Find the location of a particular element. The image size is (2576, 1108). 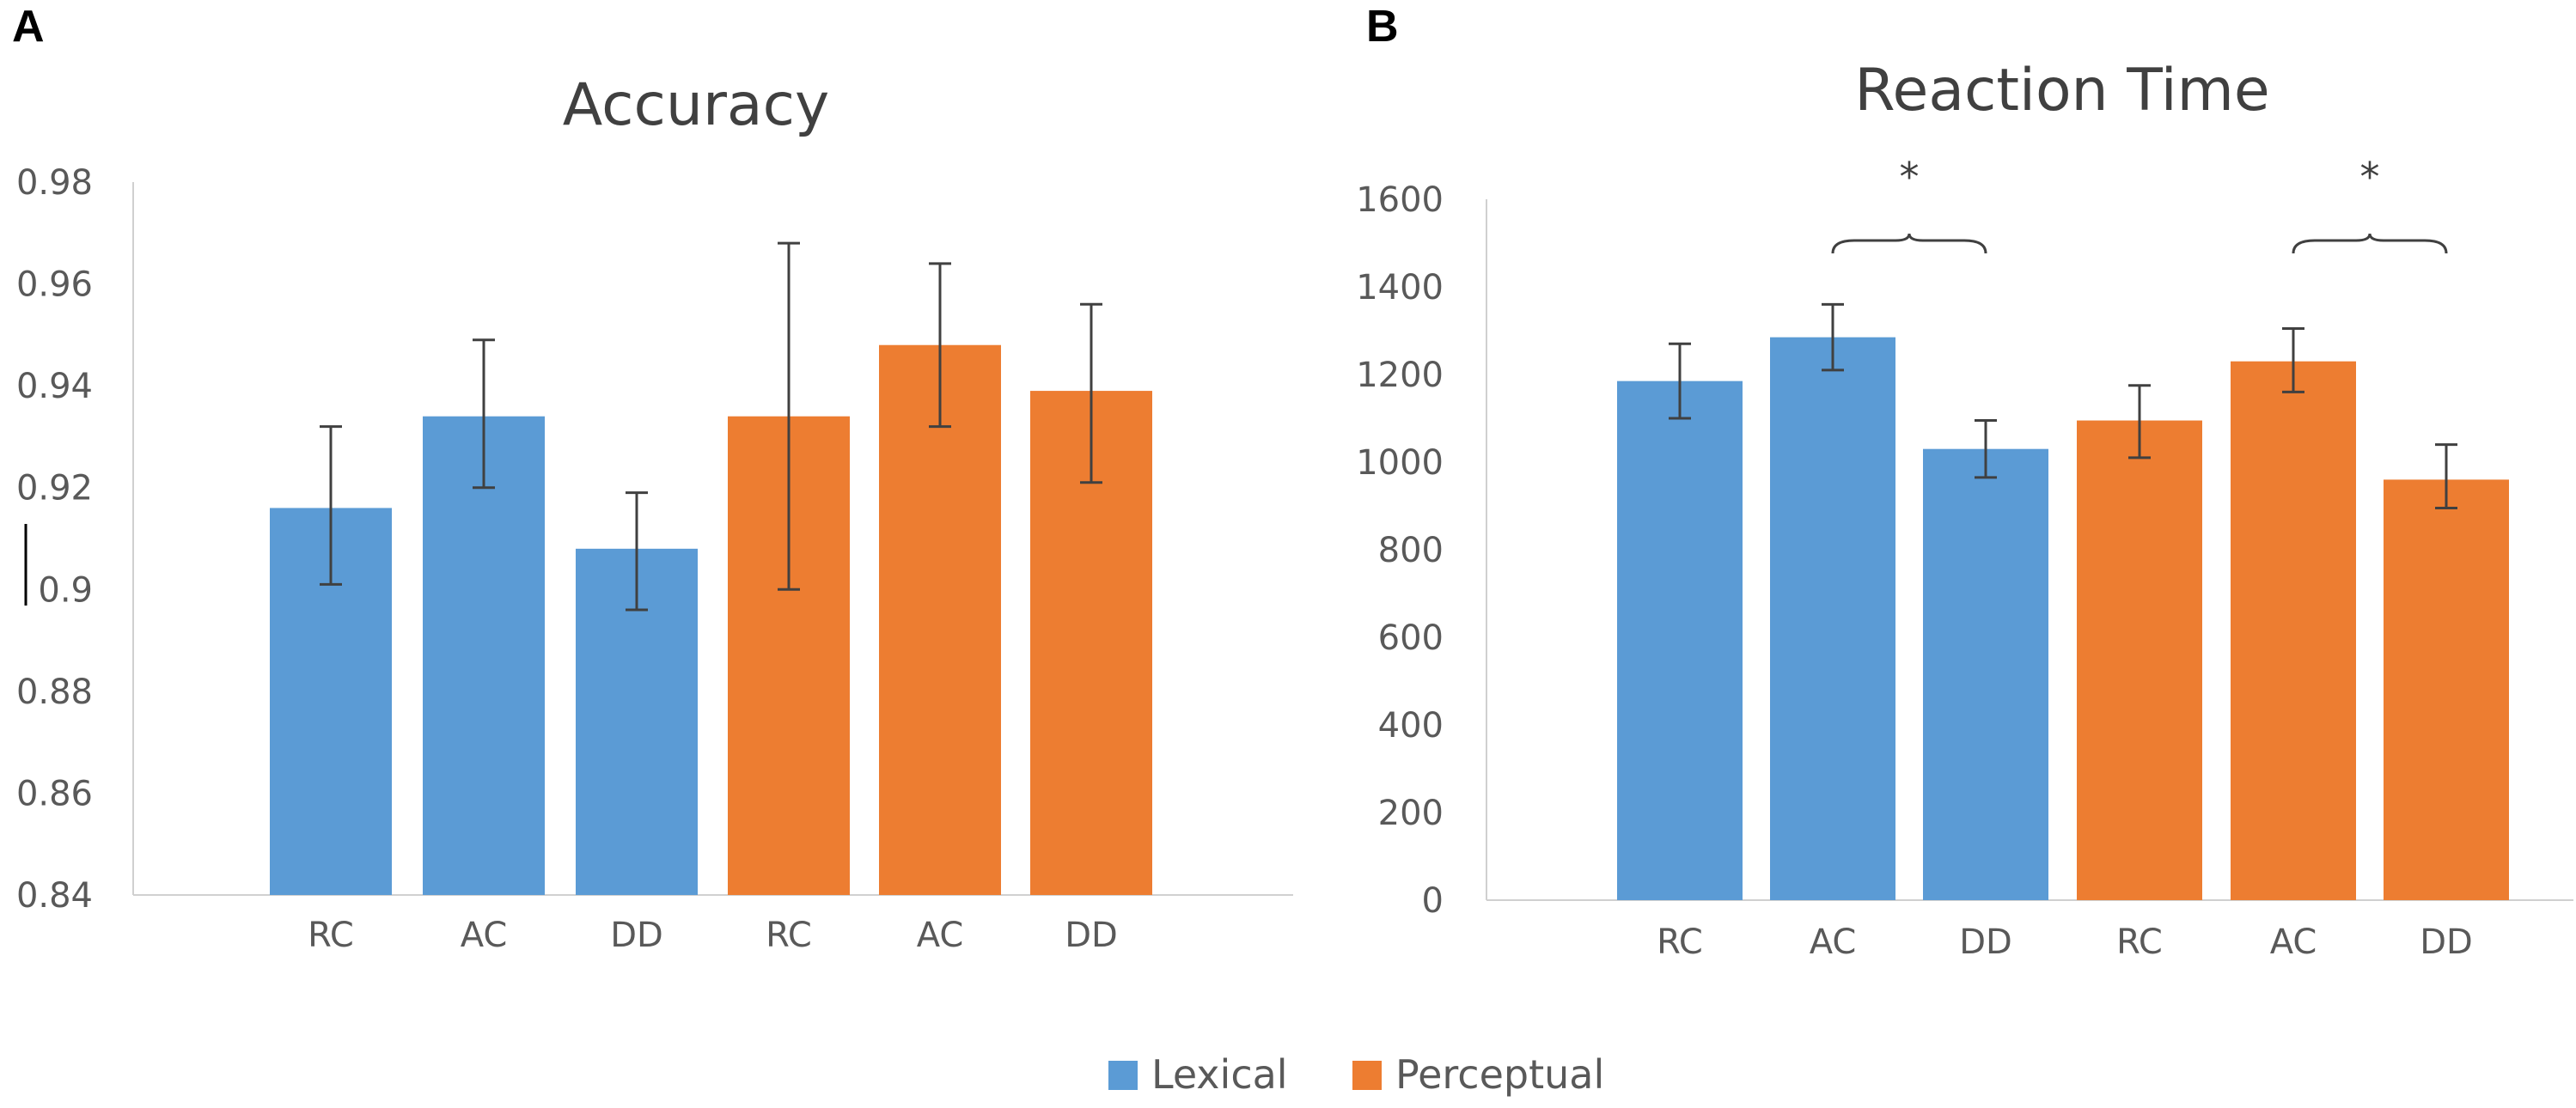

accuracy-y-tick-label: 0.84 is located at coordinates (54, 896).